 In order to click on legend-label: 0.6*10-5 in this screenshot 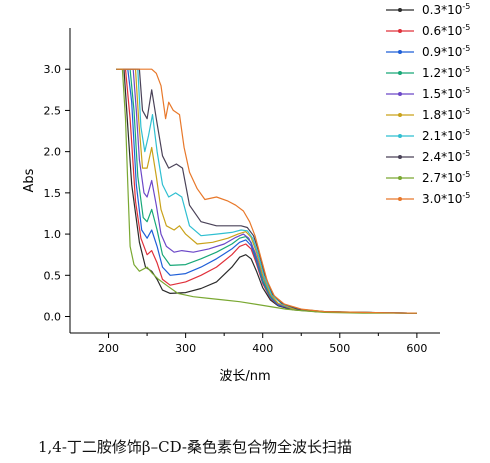, I will do `click(446, 30)`.